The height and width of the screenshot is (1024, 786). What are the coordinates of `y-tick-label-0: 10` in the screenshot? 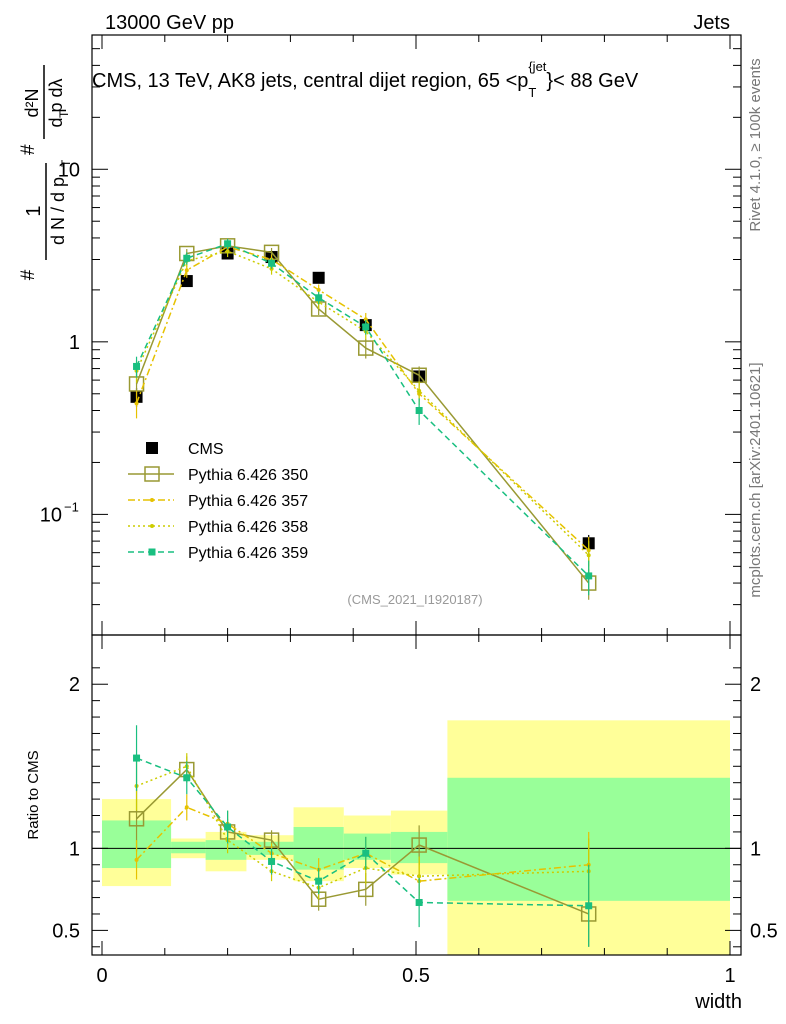 It's located at (51, 515).